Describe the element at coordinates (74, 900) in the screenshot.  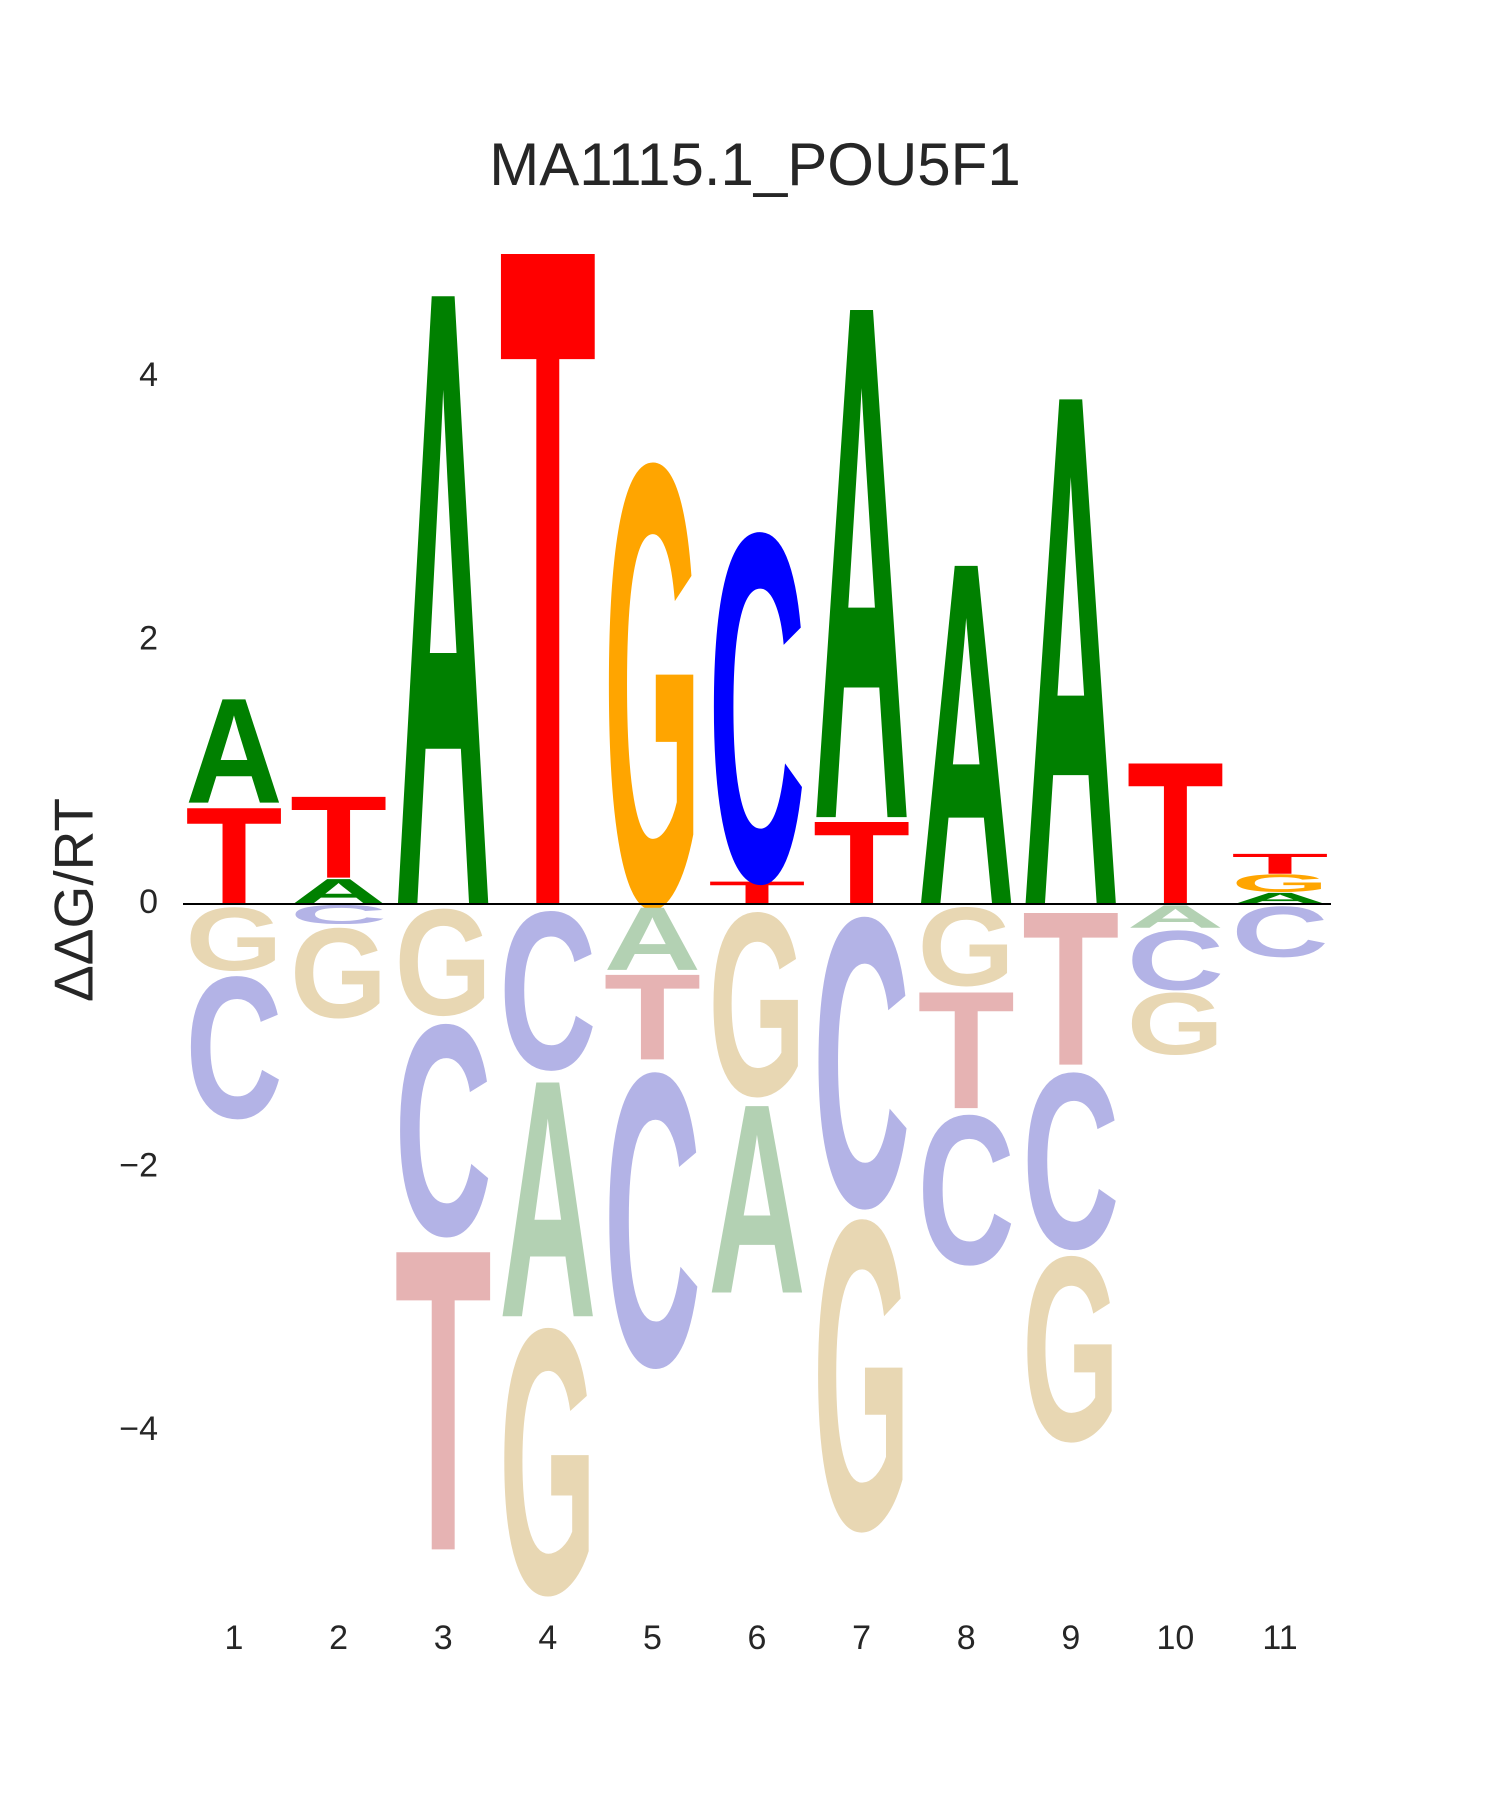
I see `y-axis-label: ΔΔG/RT` at that location.